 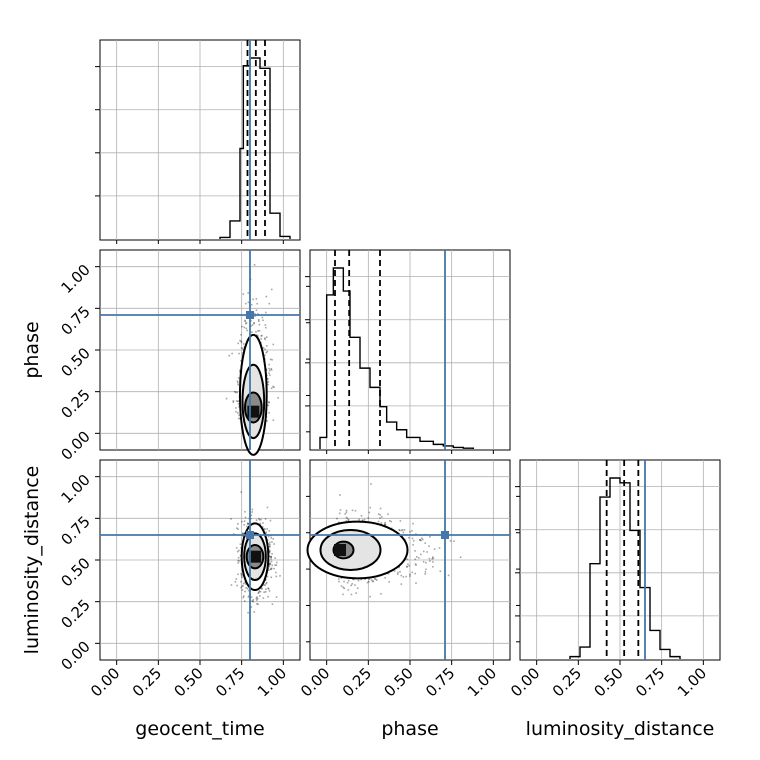 What do you see at coordinates (253, 411) in the screenshot?
I see `density-peak` at bounding box center [253, 411].